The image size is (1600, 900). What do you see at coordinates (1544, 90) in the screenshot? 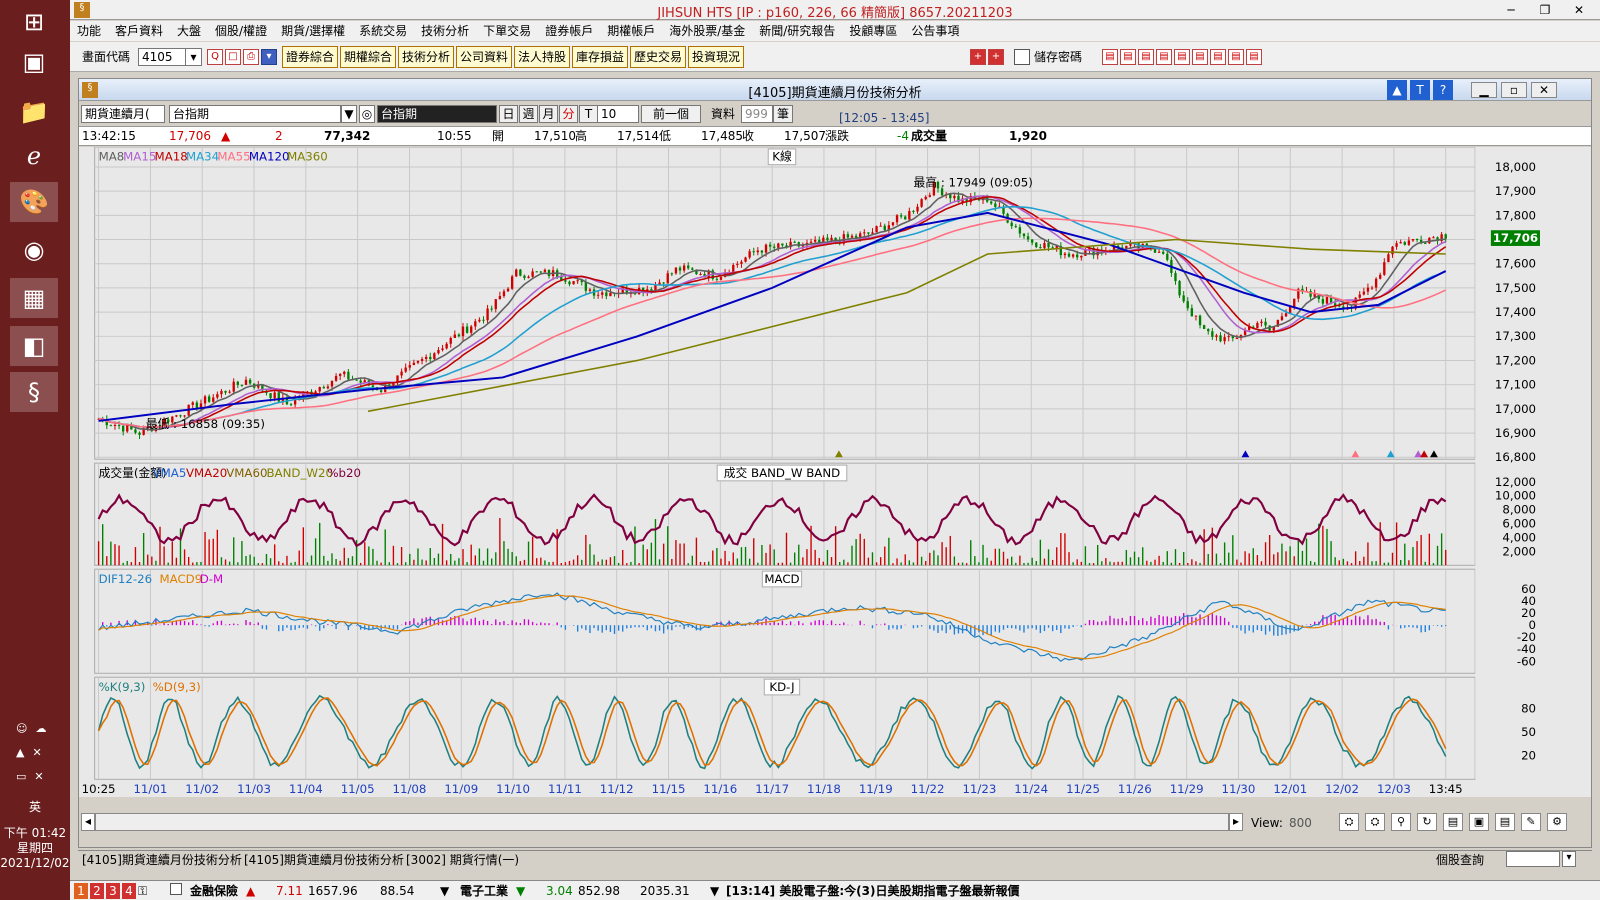
I see `win-close-button: ✕` at bounding box center [1544, 90].